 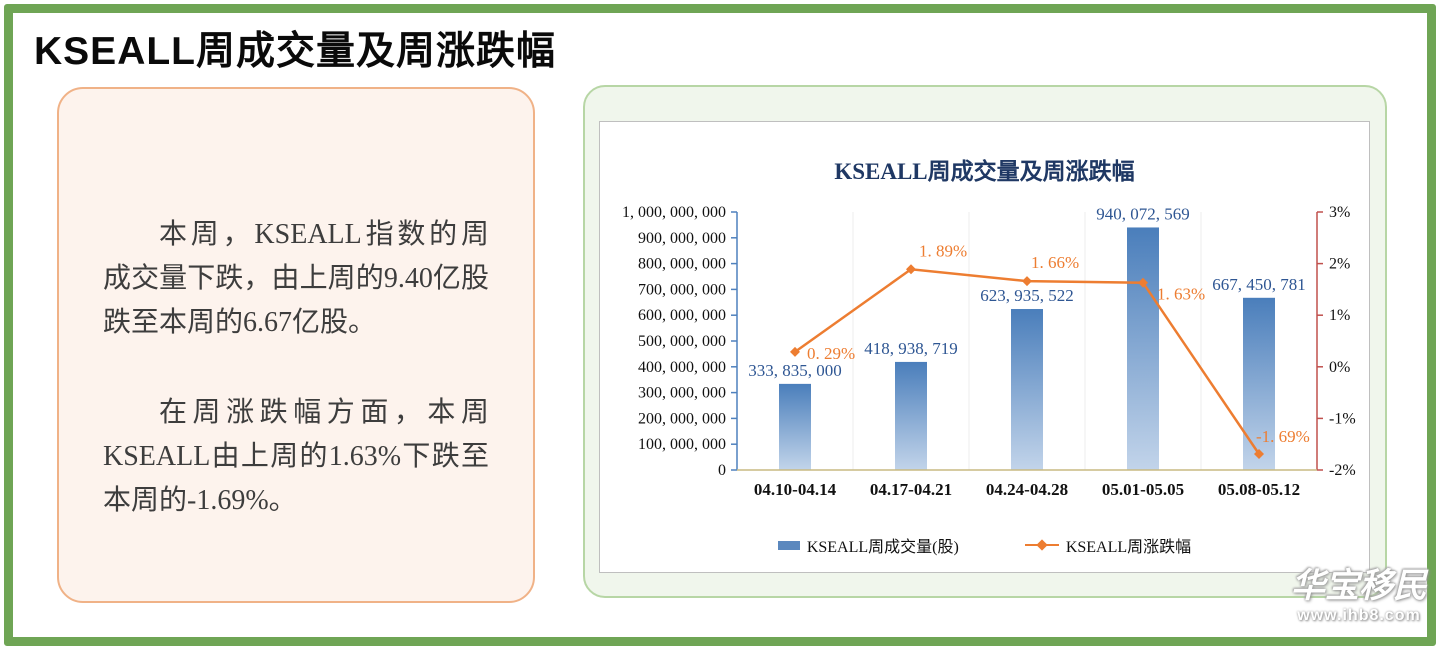 What do you see at coordinates (1339, 315) in the screenshot?
I see `right-axis-label: 1%` at bounding box center [1339, 315].